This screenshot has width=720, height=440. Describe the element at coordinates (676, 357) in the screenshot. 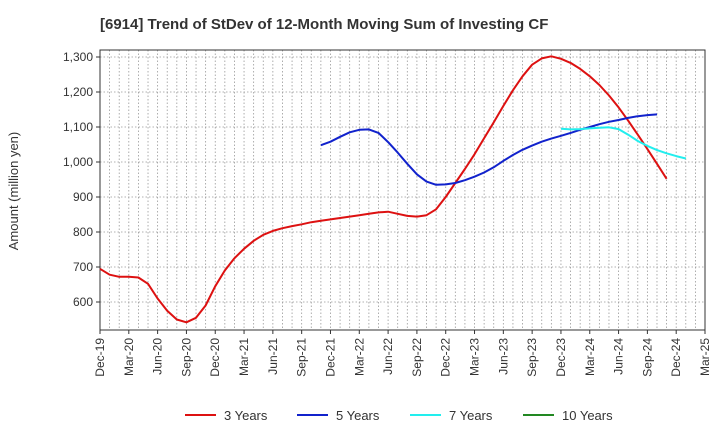

I see `x-tick-label: Dec-24` at that location.